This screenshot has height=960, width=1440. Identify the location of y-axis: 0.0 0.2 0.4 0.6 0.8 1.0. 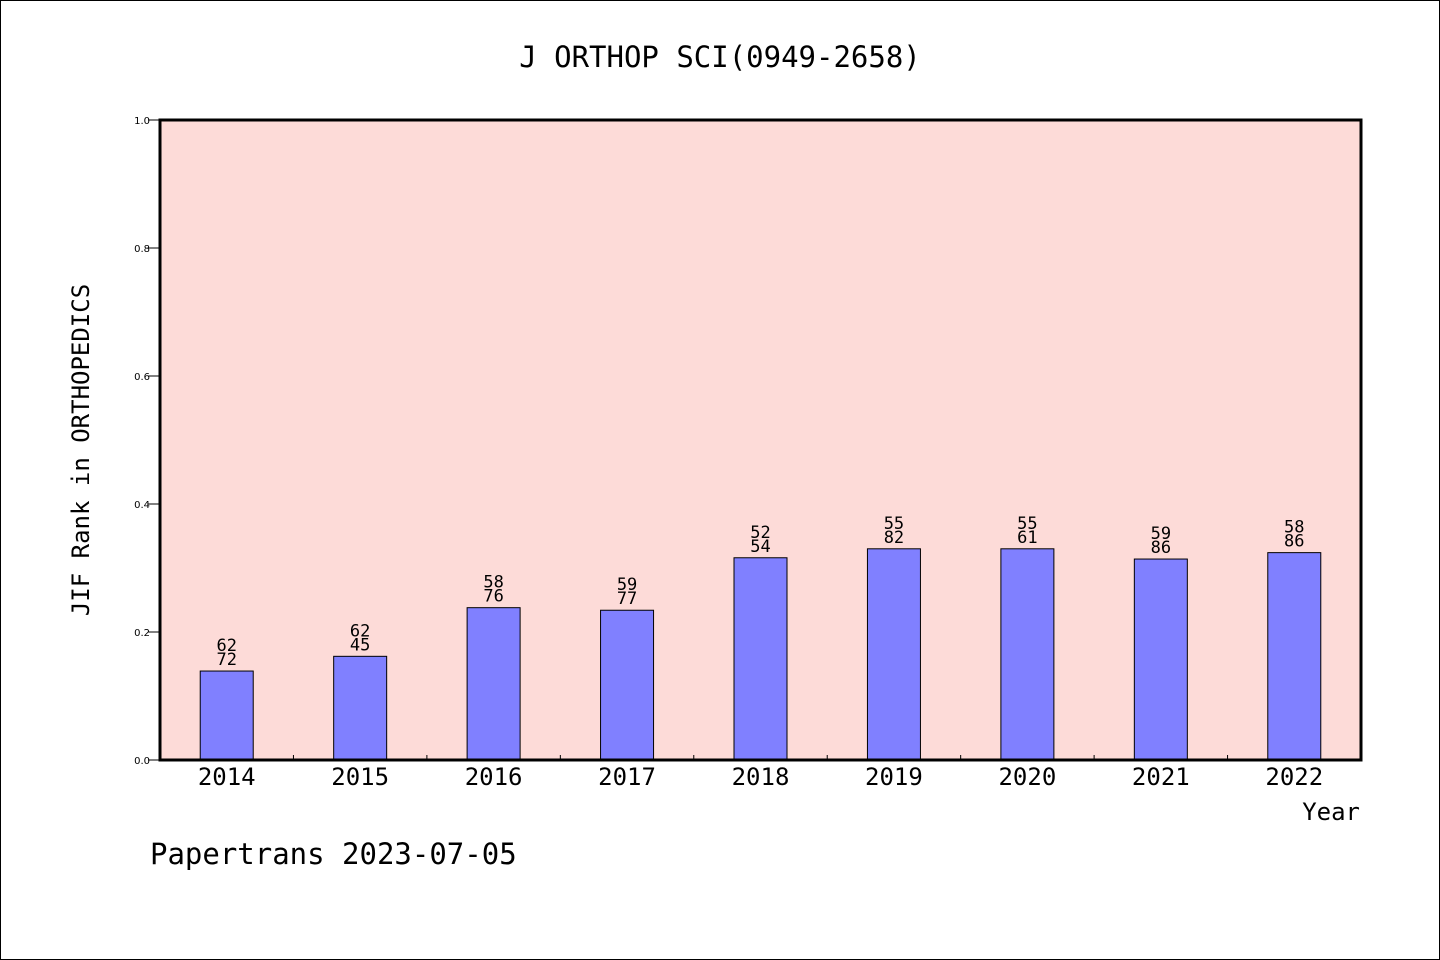
(147, 441).